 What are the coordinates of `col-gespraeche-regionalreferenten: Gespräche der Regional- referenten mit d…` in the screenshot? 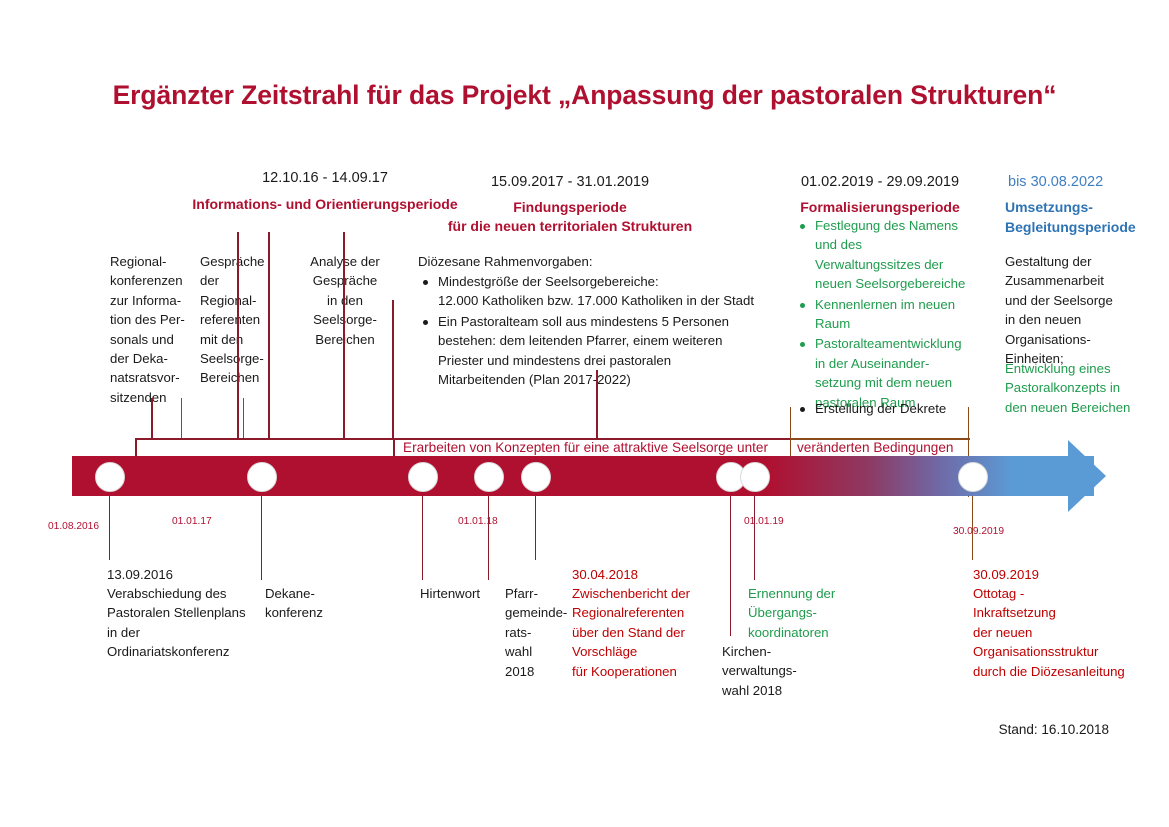 It's located at (232, 320).